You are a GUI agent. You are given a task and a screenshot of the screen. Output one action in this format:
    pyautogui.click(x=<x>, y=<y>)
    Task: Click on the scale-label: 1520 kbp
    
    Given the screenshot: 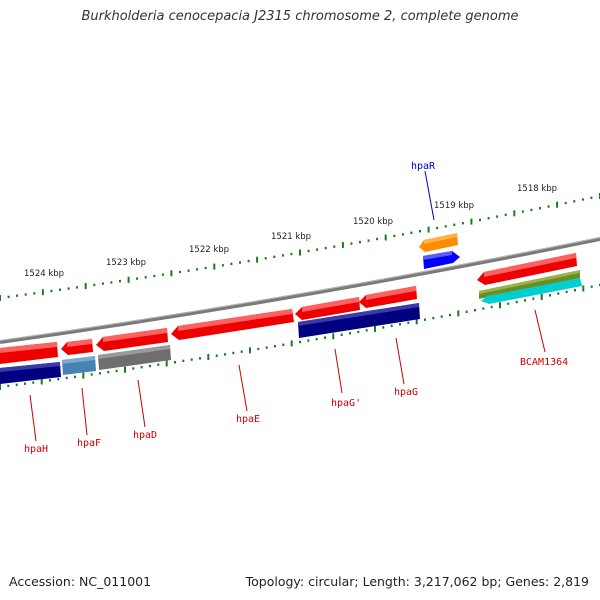 What is the action you would take?
    pyautogui.click(x=373, y=222)
    